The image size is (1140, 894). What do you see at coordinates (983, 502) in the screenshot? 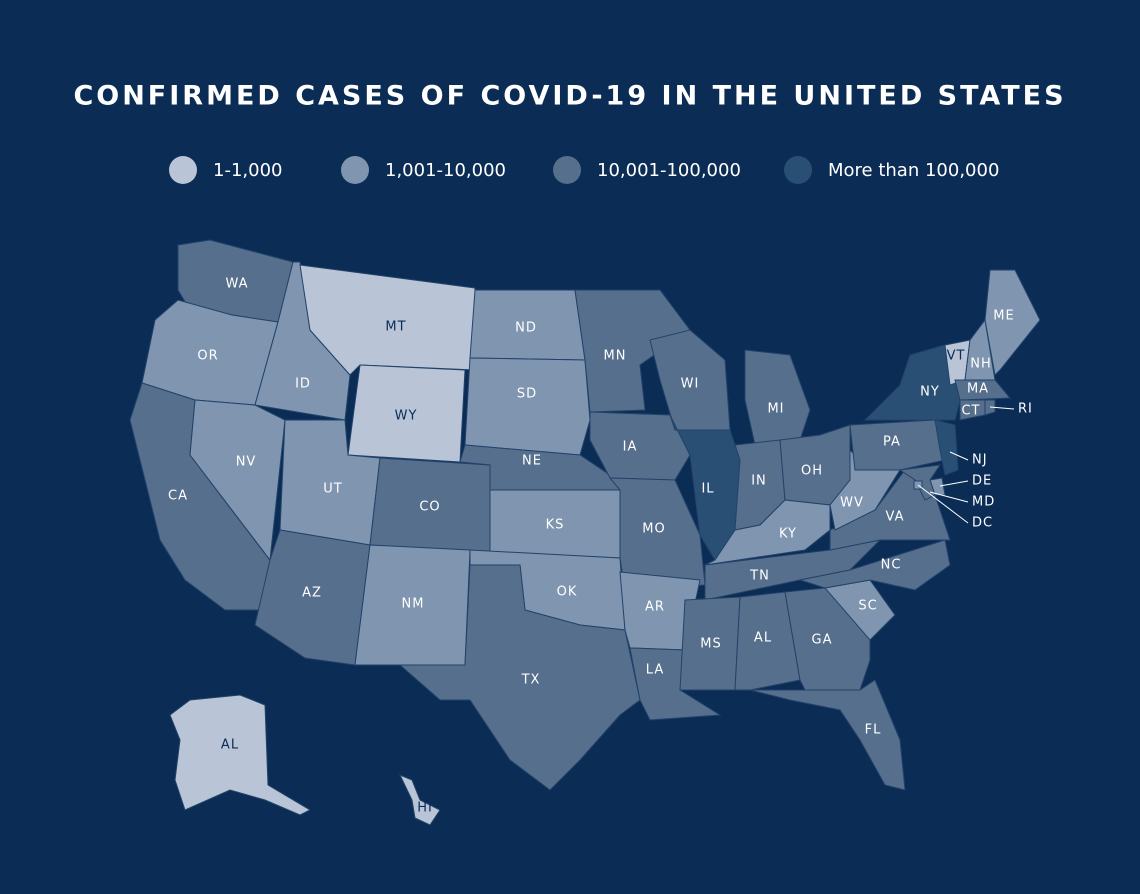
I see `state-label: MD` at bounding box center [983, 502].